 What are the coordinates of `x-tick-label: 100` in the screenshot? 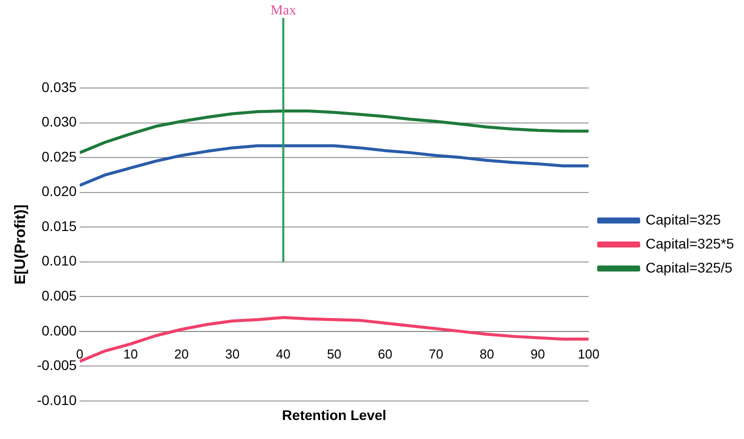 It's located at (589, 354).